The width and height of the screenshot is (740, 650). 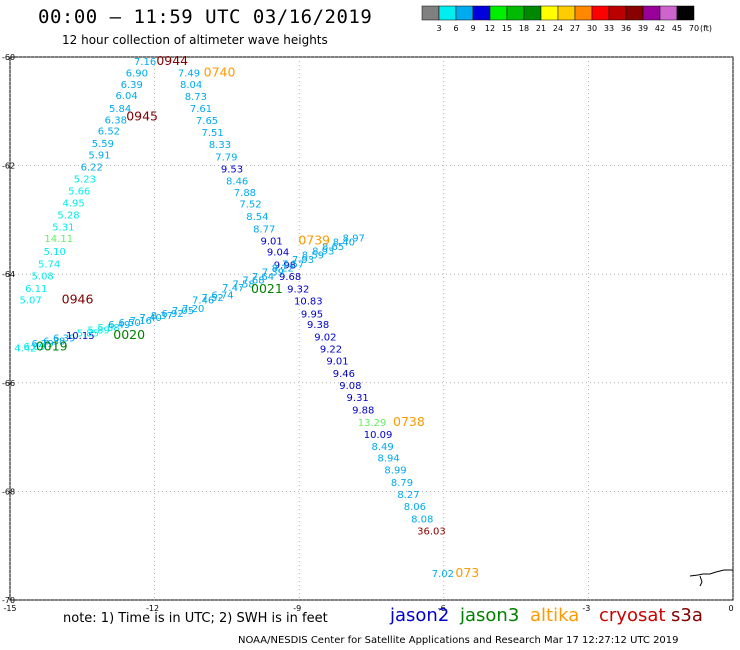 I want to click on wave-height-value: 8.22, so click(x=283, y=269).